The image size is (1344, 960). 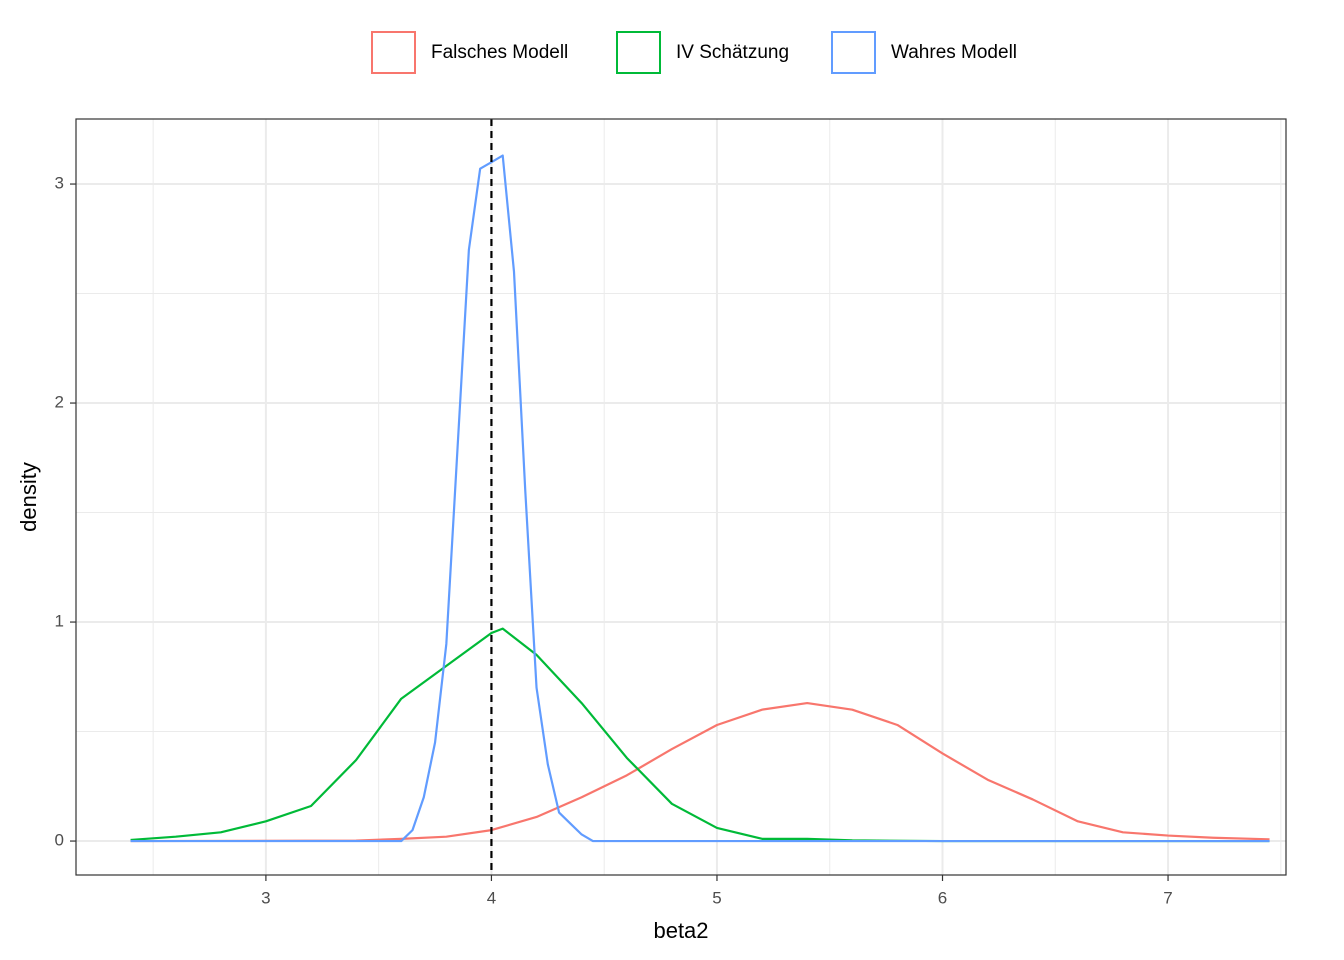 I want to click on x-tick-label: 6, so click(x=942, y=897).